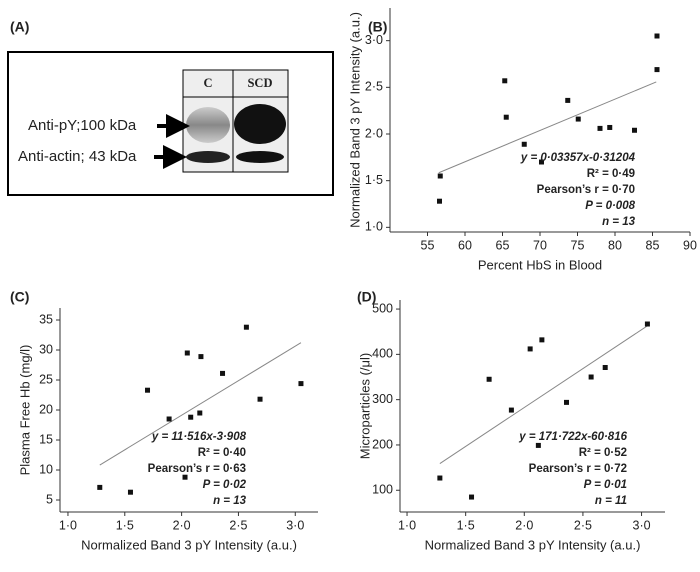  Describe the element at coordinates (46, 319) in the screenshot. I see `y-tick-label: 35` at that location.